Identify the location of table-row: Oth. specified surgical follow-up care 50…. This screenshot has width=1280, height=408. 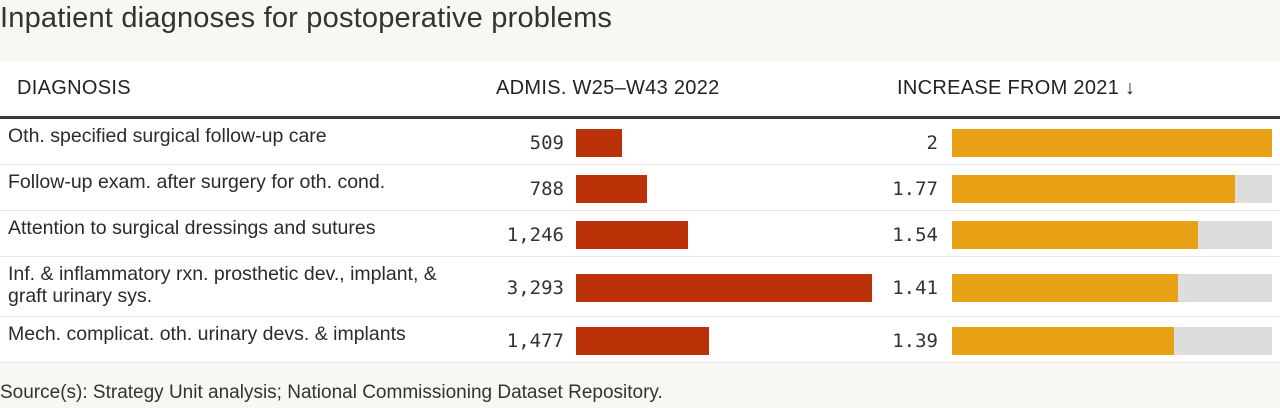
(640, 142).